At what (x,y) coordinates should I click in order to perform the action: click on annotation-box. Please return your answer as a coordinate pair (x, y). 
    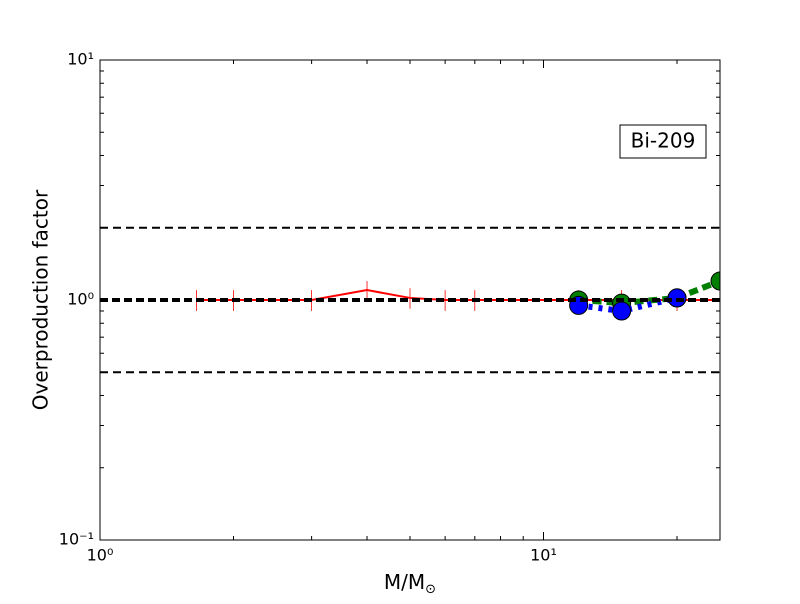
    Looking at the image, I should click on (663, 141).